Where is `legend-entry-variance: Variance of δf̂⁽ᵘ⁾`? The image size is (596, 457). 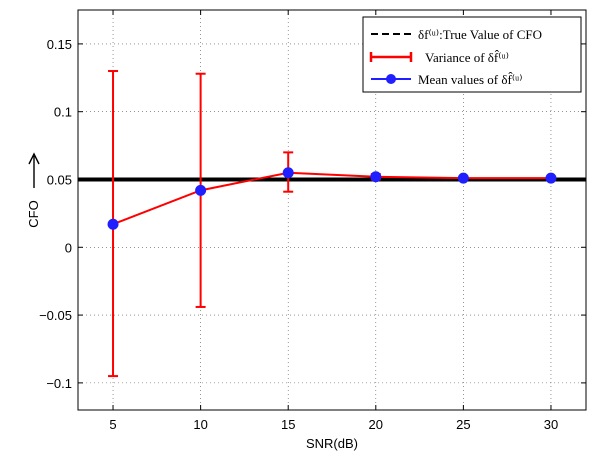 legend-entry-variance: Variance of δf̂⁽ᵘ⁾ is located at coordinates (439, 57).